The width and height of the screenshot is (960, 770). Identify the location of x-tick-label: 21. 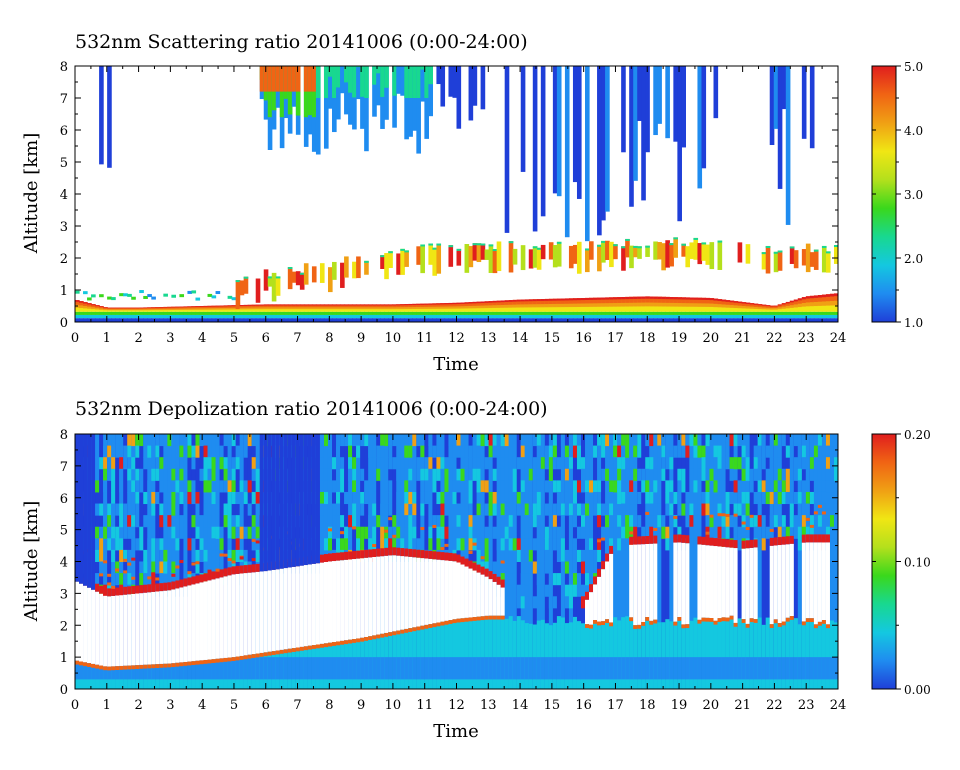
(742, 338).